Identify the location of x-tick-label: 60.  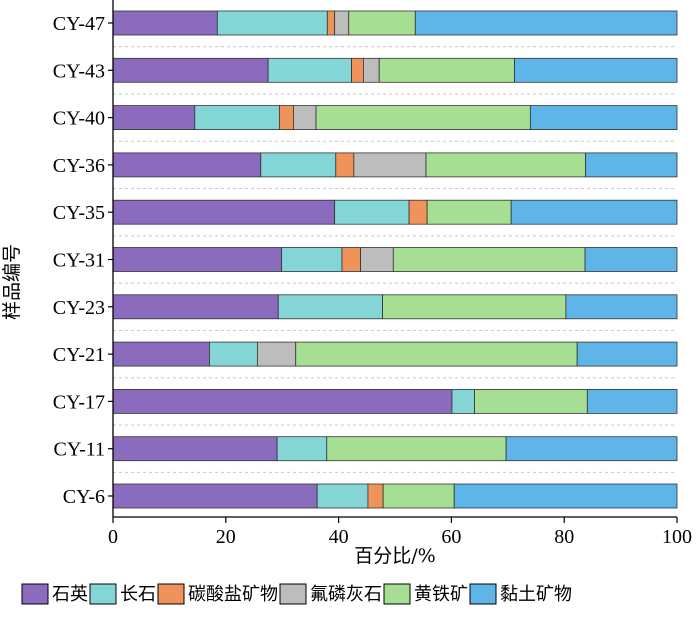
(451, 537).